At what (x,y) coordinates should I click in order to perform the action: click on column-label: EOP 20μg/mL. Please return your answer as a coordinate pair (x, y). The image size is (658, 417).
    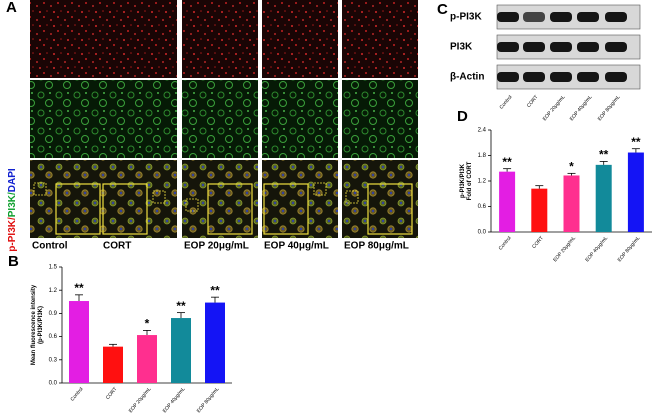
    Looking at the image, I should click on (216, 246).